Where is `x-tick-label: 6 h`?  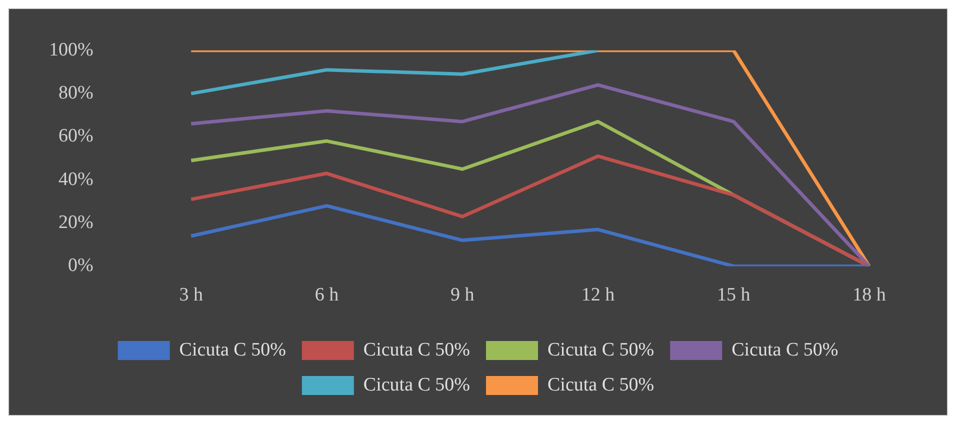 x-tick-label: 6 h is located at coordinates (327, 295).